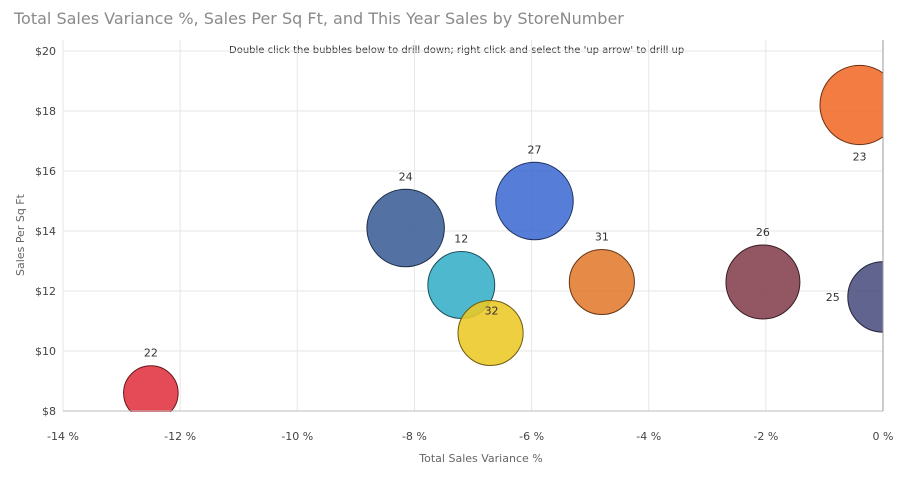  Describe the element at coordinates (45, 291) in the screenshot. I see `y-tick-label: $12` at that location.